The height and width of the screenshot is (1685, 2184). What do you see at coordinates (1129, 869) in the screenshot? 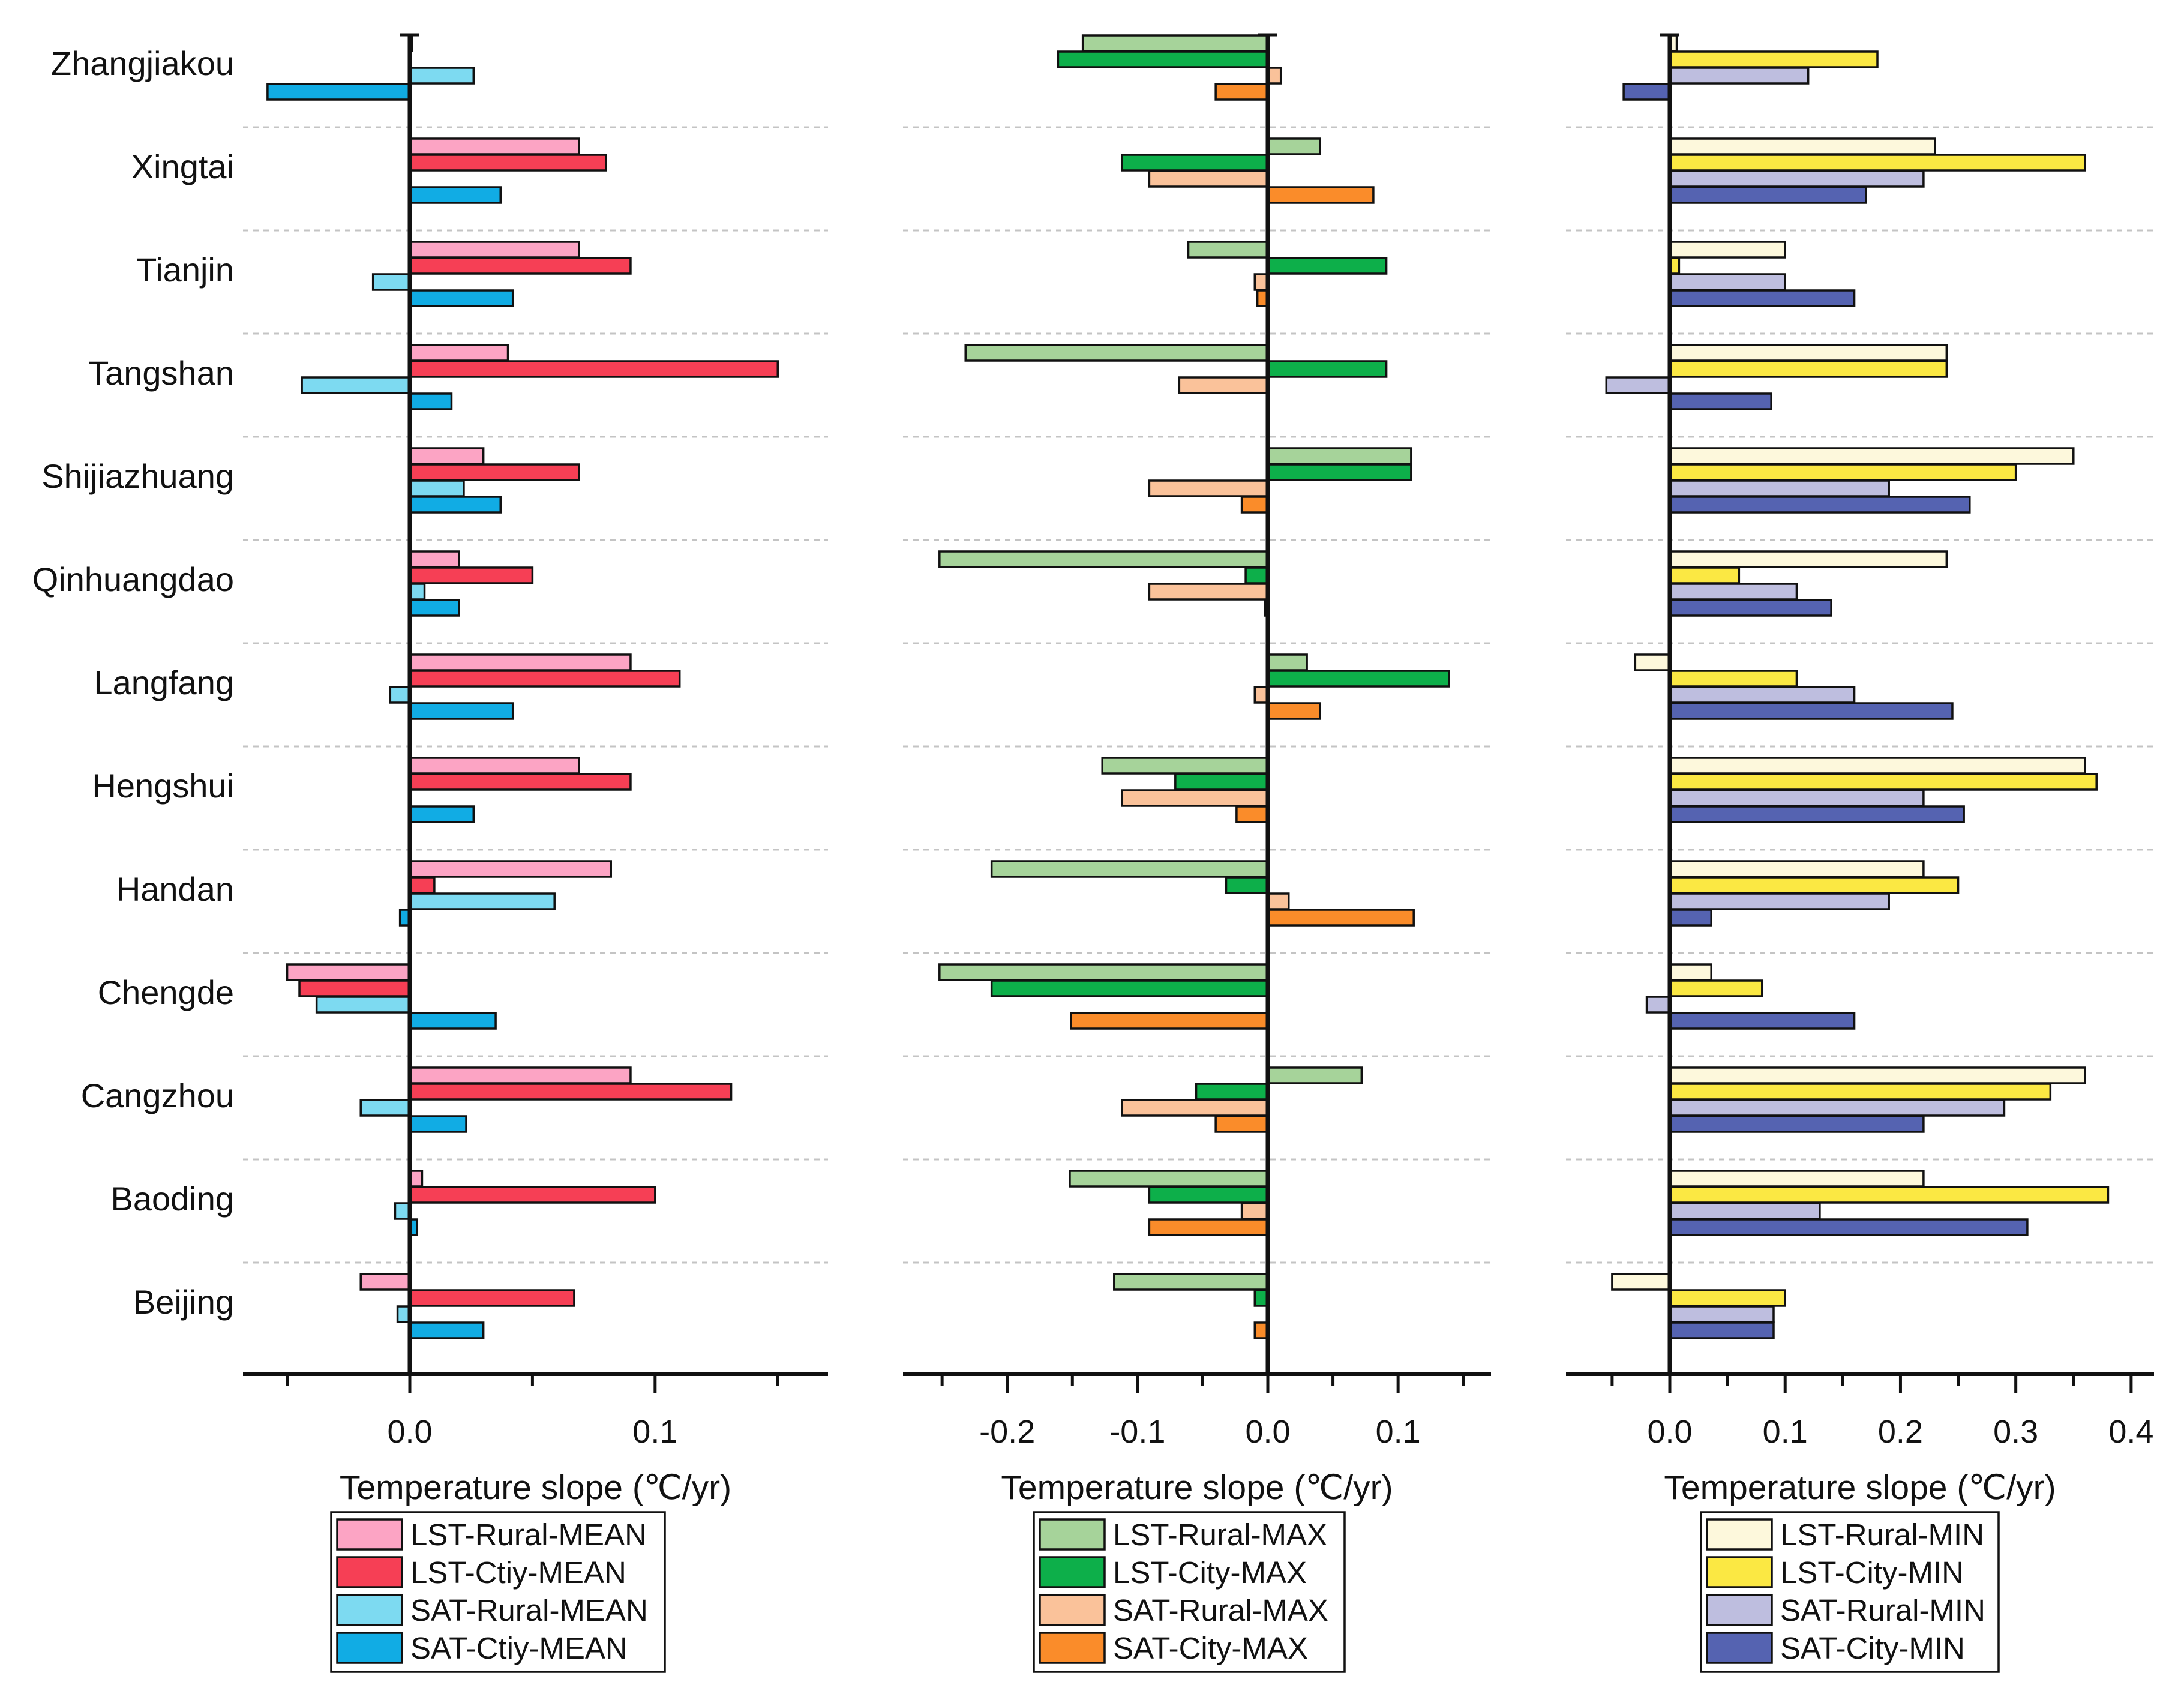
I see `bar-lst-rural-max-handan` at bounding box center [1129, 869].